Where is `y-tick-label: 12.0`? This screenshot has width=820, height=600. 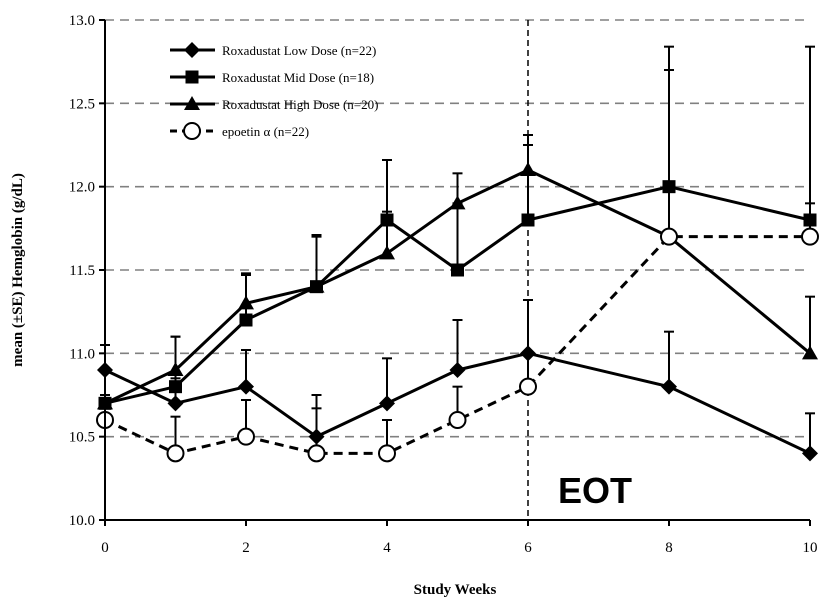 y-tick-label: 12.0 is located at coordinates (82, 188).